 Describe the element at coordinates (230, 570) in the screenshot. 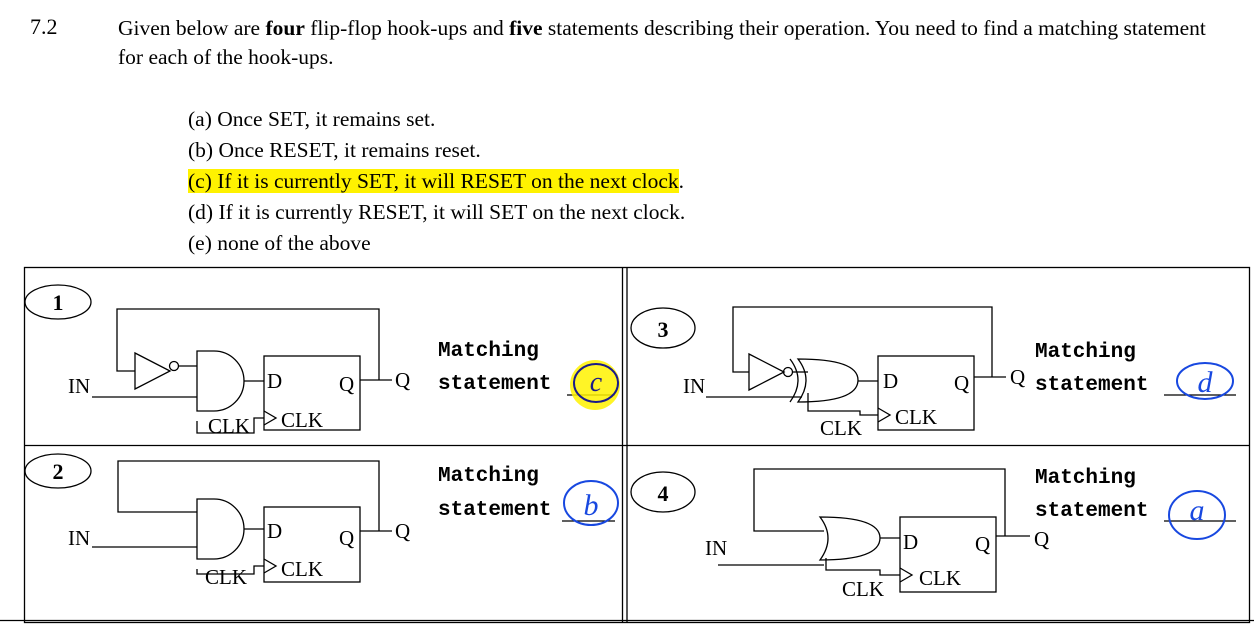

I see `circuit-2-clk-wire` at that location.